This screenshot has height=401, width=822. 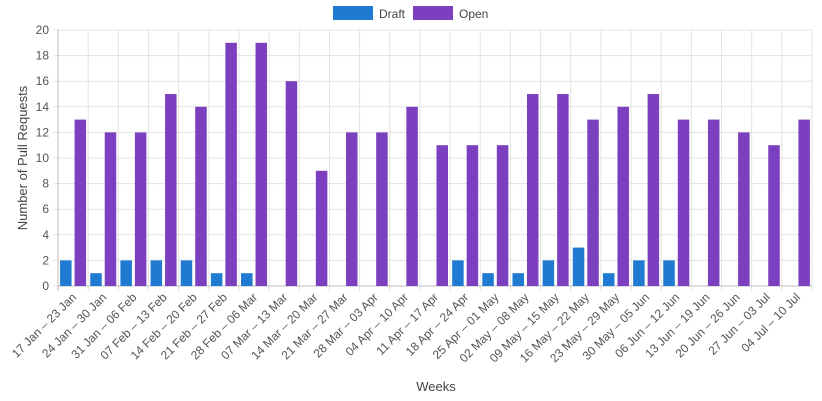 I want to click on y-axis-title: Number of Pull Requests, so click(x=22, y=157).